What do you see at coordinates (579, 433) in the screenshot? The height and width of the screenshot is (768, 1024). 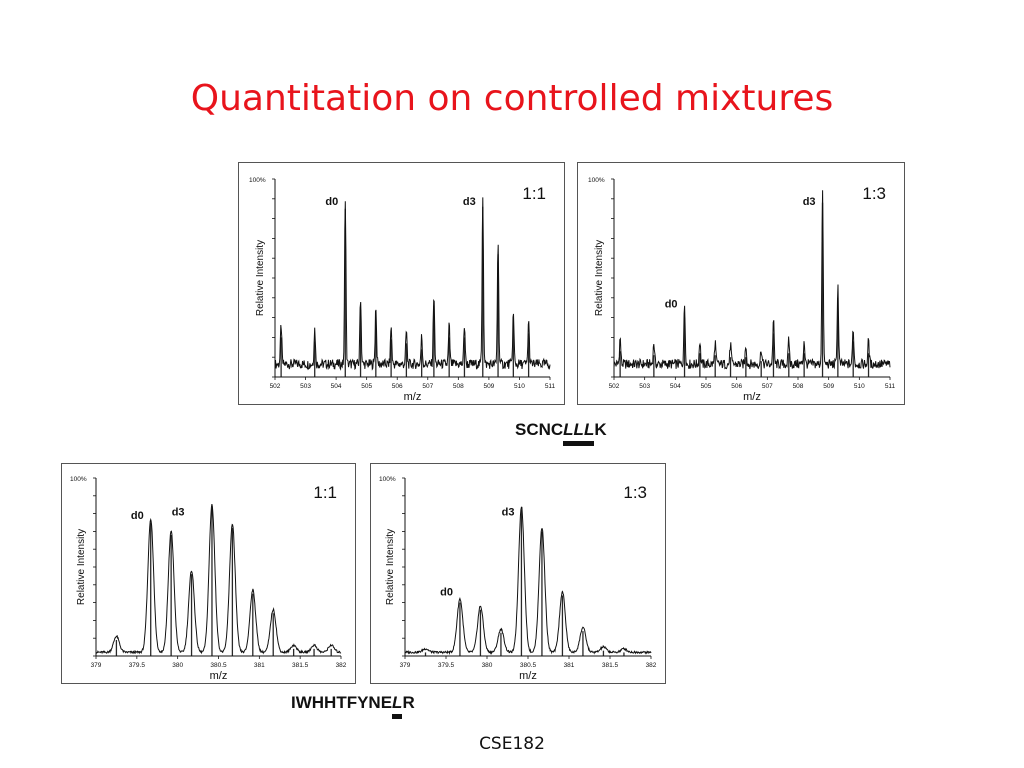 I see `peptide-segment: LLL` at bounding box center [579, 433].